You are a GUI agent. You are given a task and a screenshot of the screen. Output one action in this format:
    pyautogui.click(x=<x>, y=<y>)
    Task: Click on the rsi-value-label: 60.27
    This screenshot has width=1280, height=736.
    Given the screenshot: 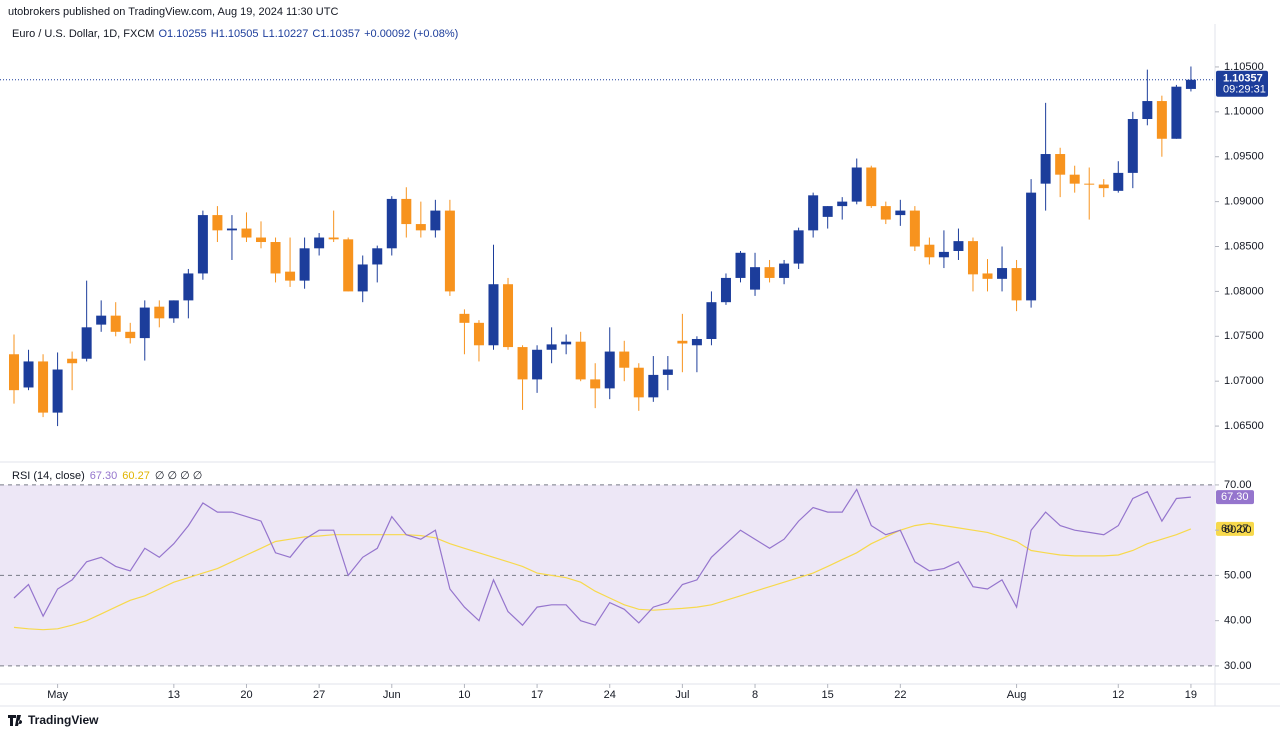 What is the action you would take?
    pyautogui.click(x=1235, y=529)
    